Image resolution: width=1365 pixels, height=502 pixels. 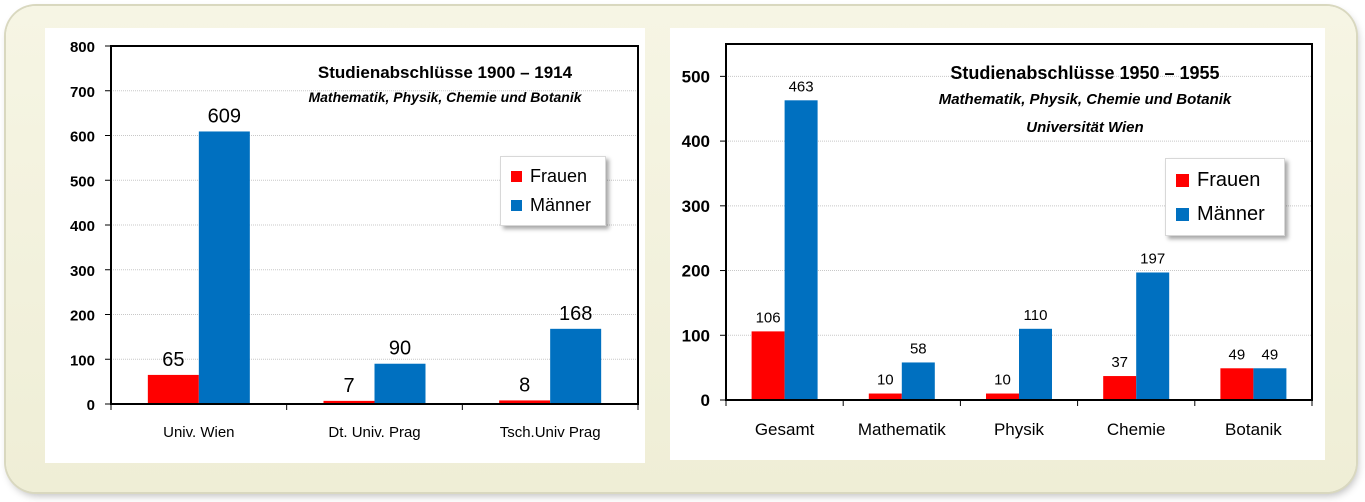 What do you see at coordinates (1136, 429) in the screenshot?
I see `x-tick-label: Chemie` at bounding box center [1136, 429].